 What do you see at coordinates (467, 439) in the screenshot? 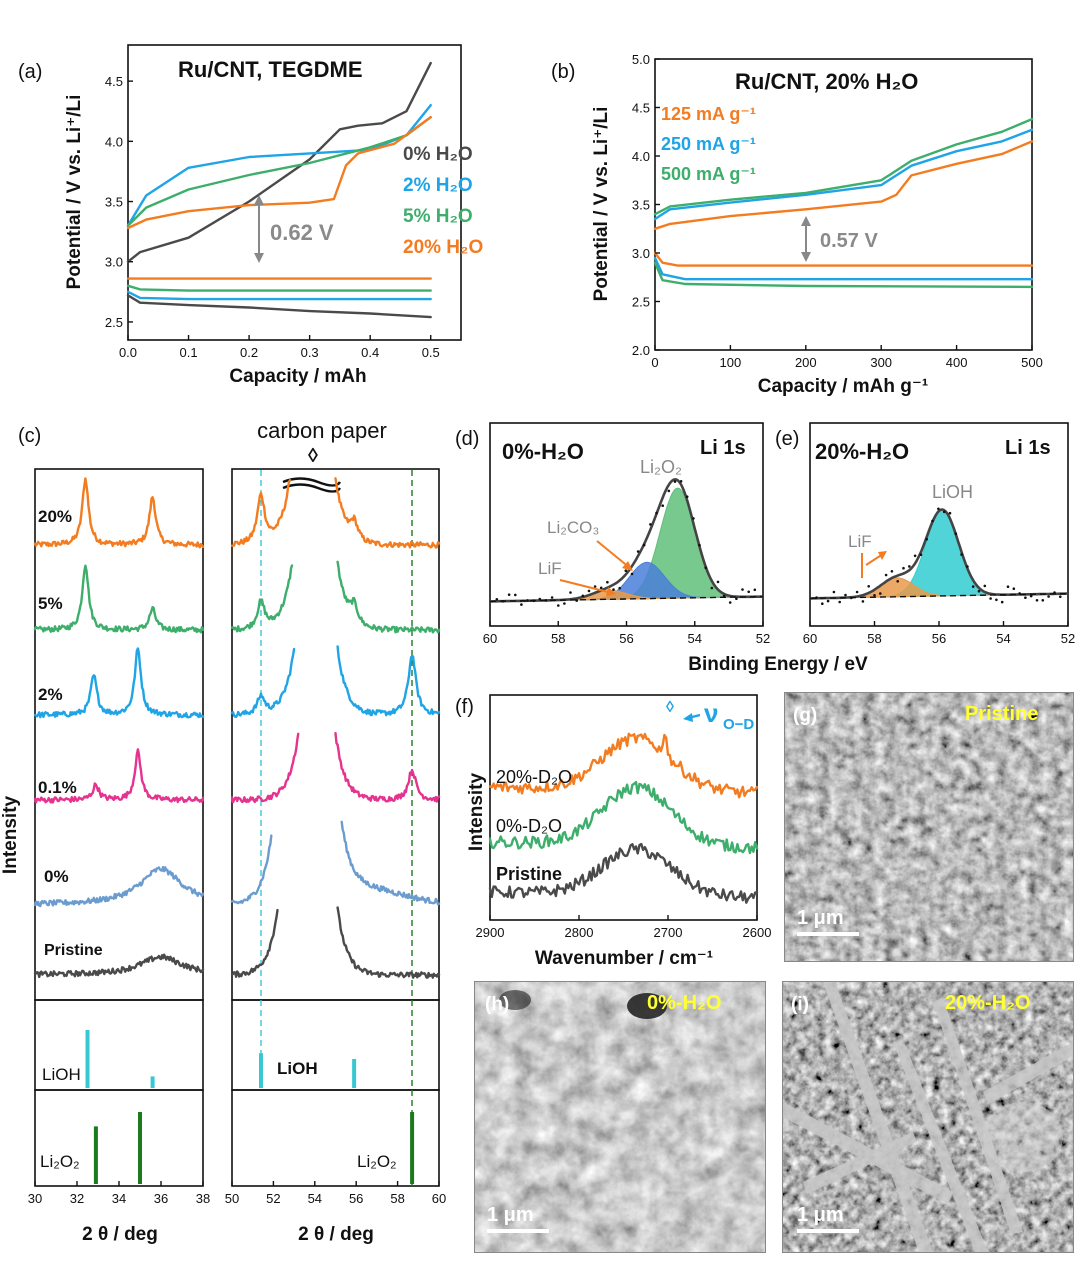
I see `panel-d-label: (d)` at bounding box center [467, 439].